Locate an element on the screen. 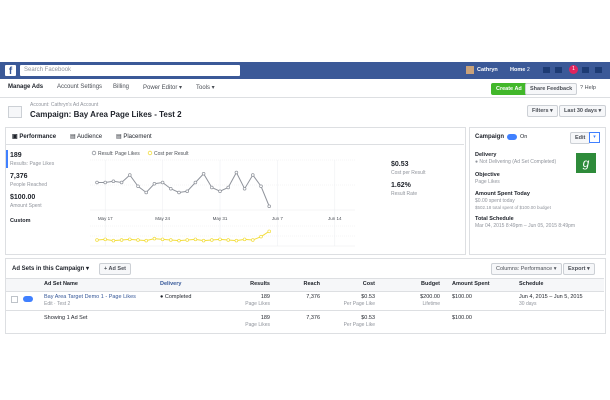 The height and width of the screenshot is (400, 610). help-link: ? Help is located at coordinates (588, 88).